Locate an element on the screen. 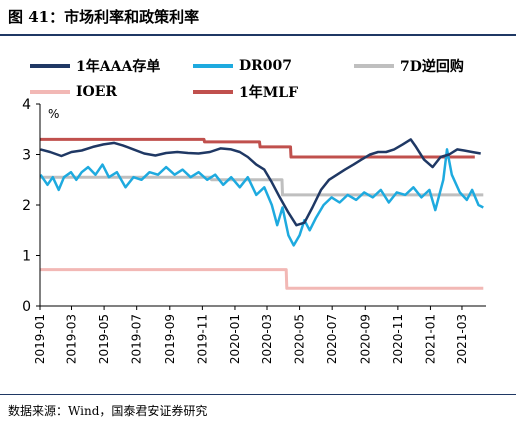 The width and height of the screenshot is (516, 430). x-tick-label: 2020-11 is located at coordinates (398, 339).